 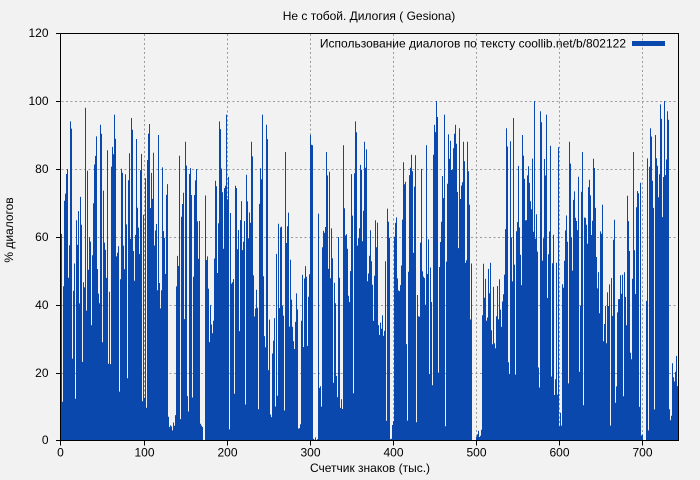 What do you see at coordinates (42, 169) in the screenshot?
I see `svg-text: 80` at bounding box center [42, 169].